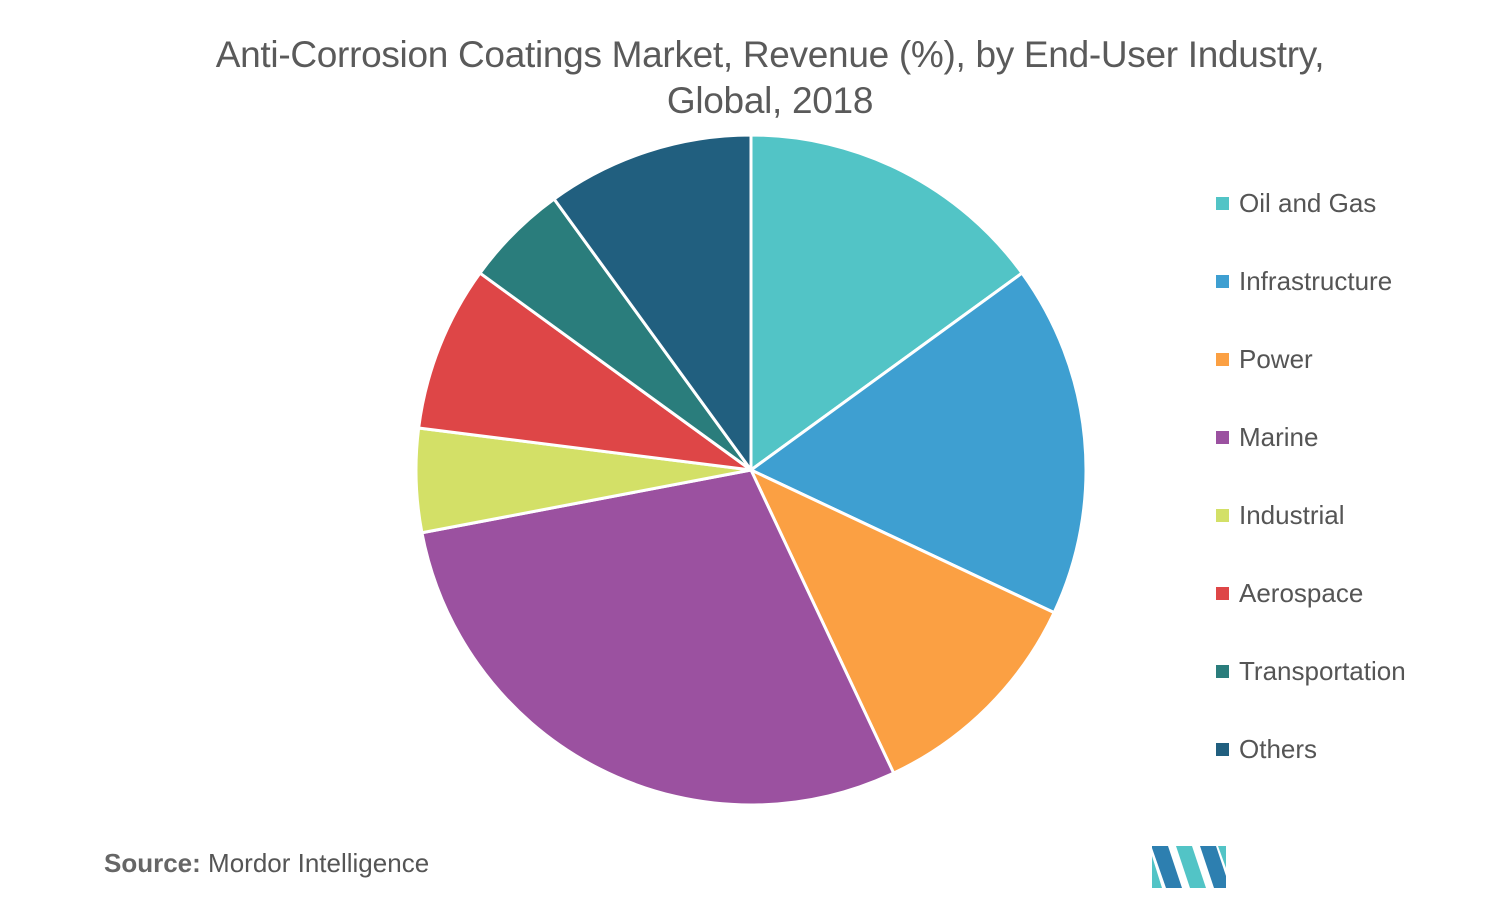  What do you see at coordinates (1222, 515) in the screenshot?
I see `legend-swatch-industrial` at bounding box center [1222, 515].